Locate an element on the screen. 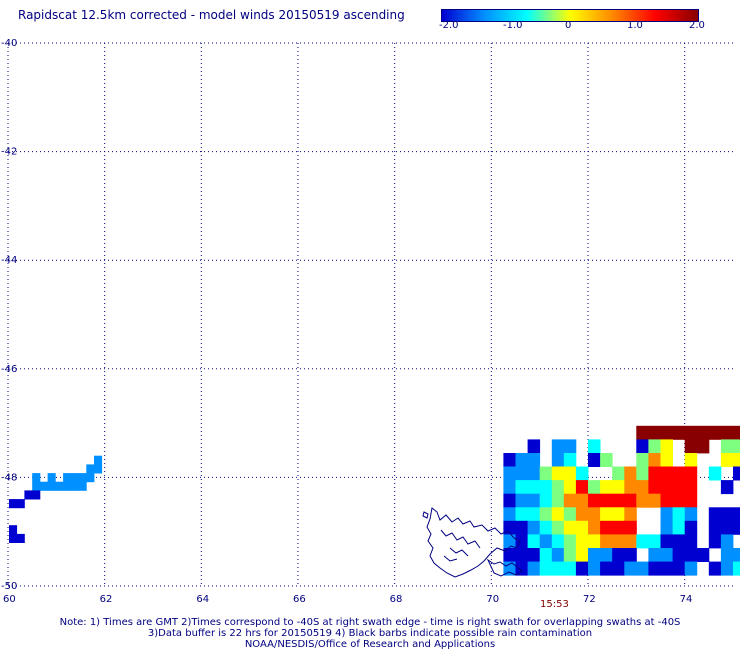 Image resolution: width=740 pixels, height=650 pixels. lat-label: -44 is located at coordinates (9, 260).